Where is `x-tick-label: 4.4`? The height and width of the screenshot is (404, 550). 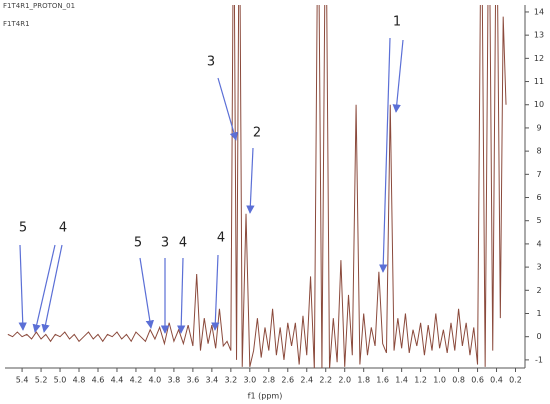
x-tick-label: 4.4 is located at coordinates (117, 380).